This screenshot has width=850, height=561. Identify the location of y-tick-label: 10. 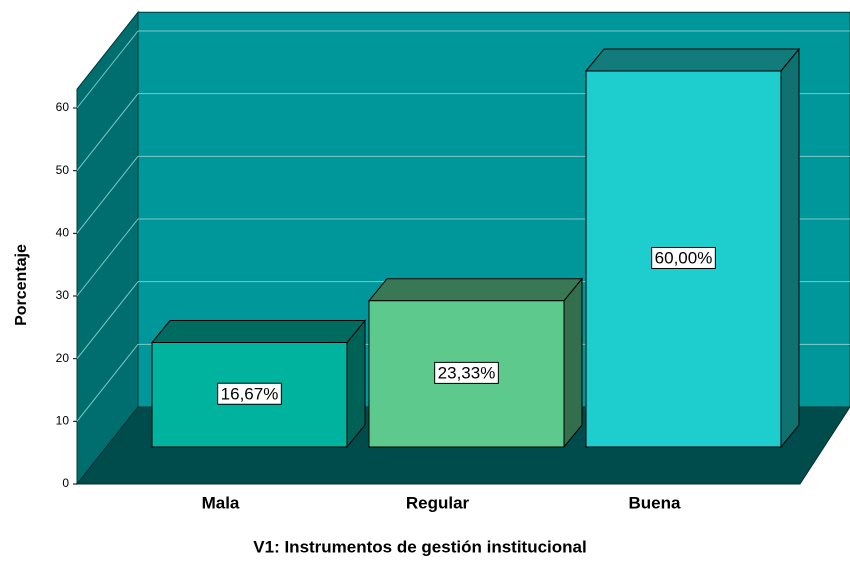
(63, 421).